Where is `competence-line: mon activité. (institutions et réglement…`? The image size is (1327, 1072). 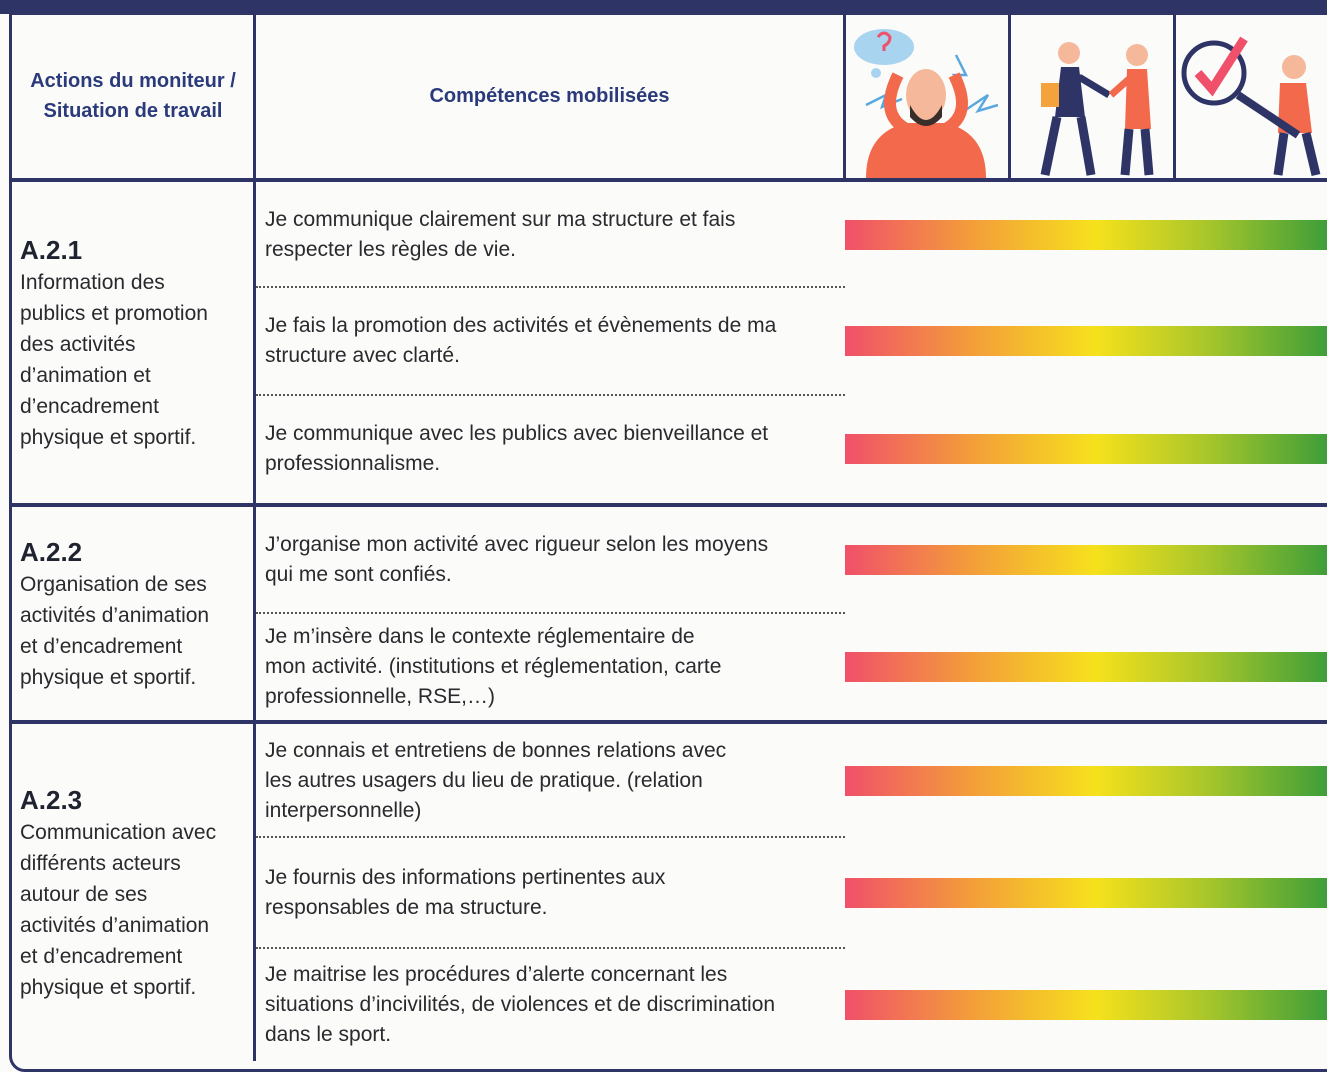 competence-line: mon activité. (institutions et réglement… is located at coordinates (493, 666).